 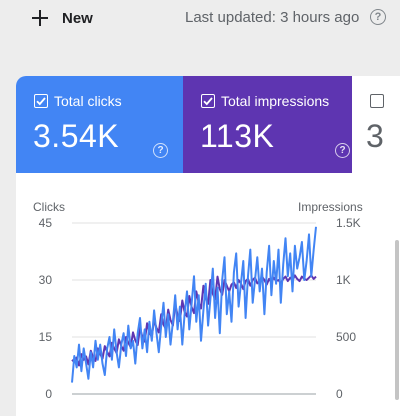 I want to click on third-metric-value: 3, so click(x=375, y=136).